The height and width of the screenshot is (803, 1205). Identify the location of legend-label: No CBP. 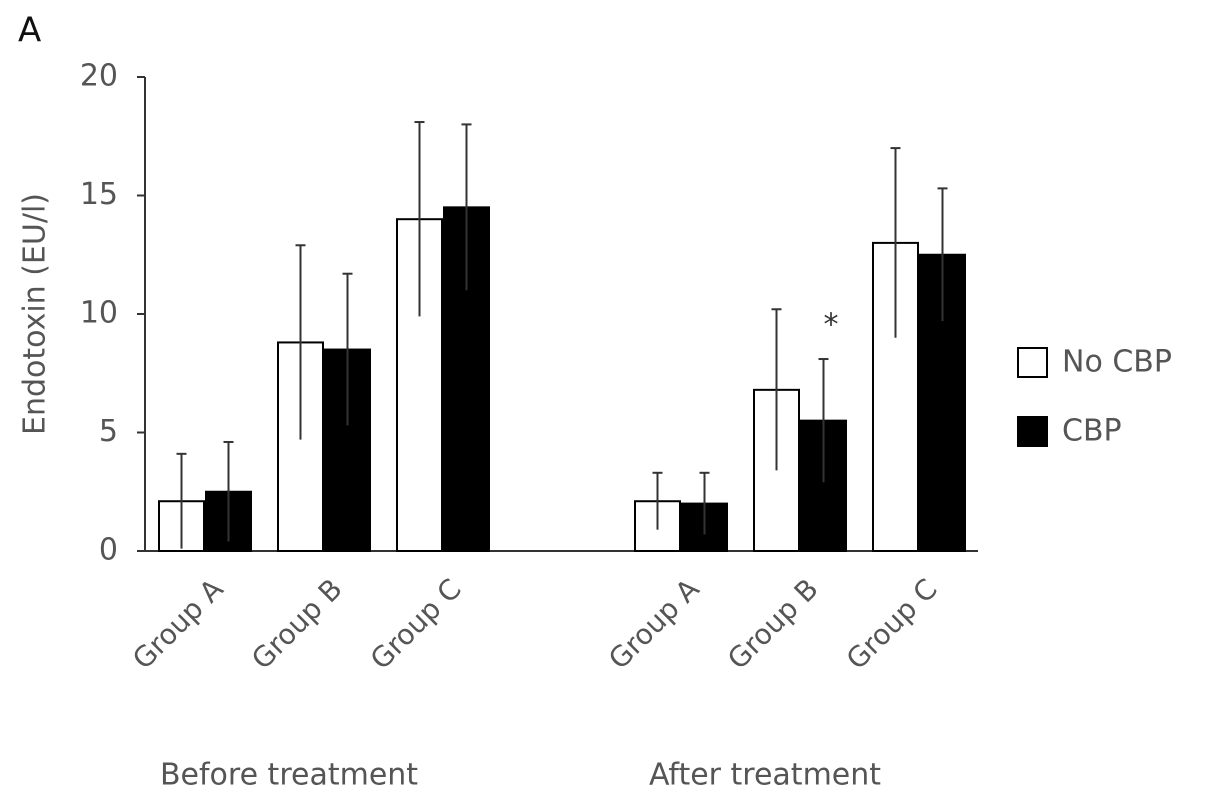
(1117, 362).